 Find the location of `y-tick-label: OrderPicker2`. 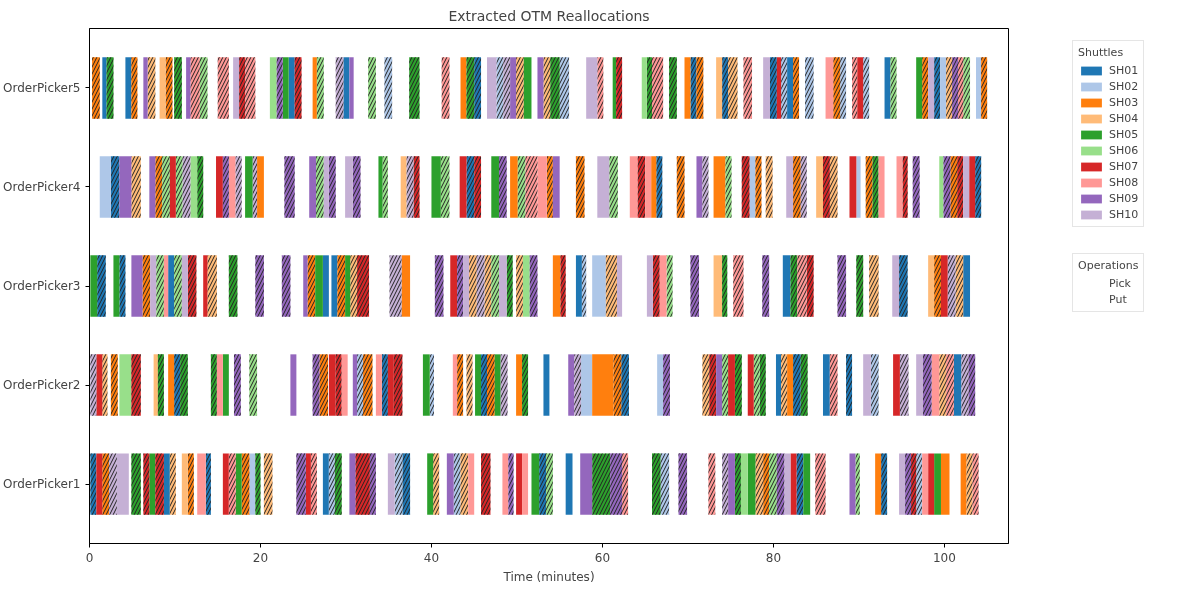

y-tick-label: OrderPicker2 is located at coordinates (42, 385).